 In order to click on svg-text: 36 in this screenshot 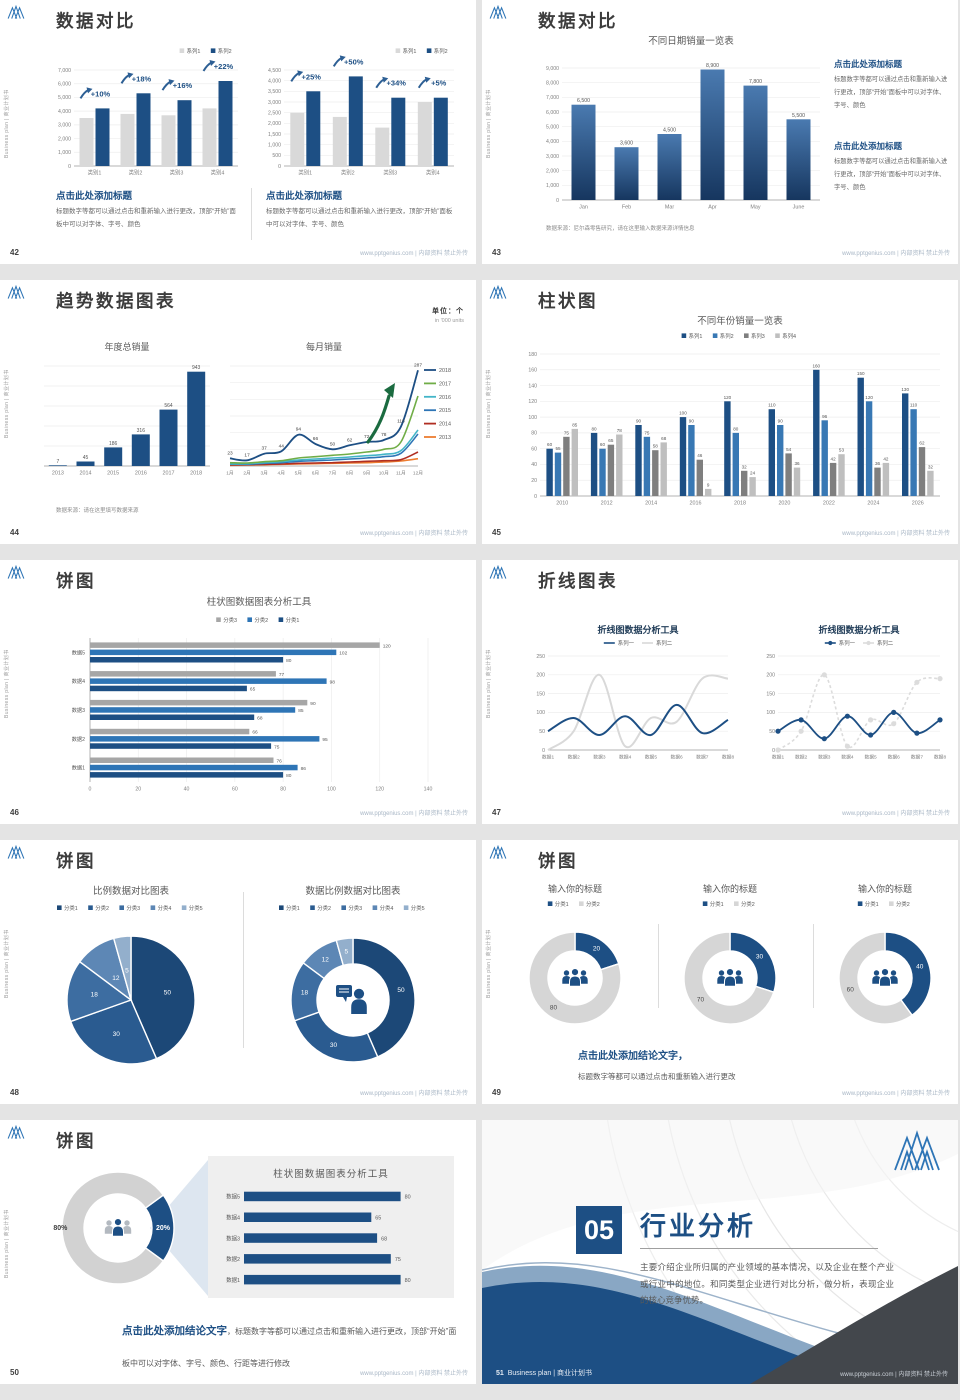, I will do `click(797, 463)`.